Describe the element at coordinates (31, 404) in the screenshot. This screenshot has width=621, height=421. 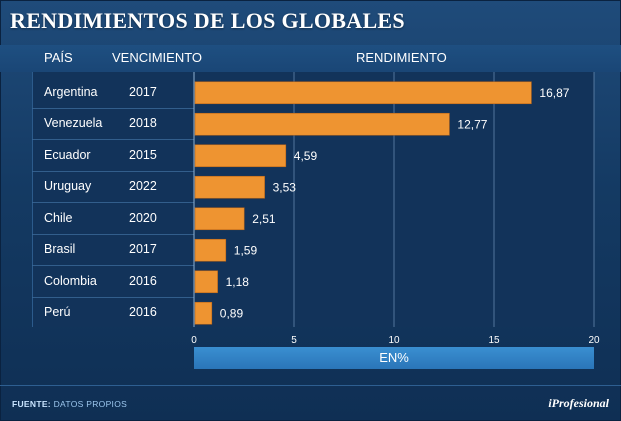
I see `source-label: FUENTE:` at that location.